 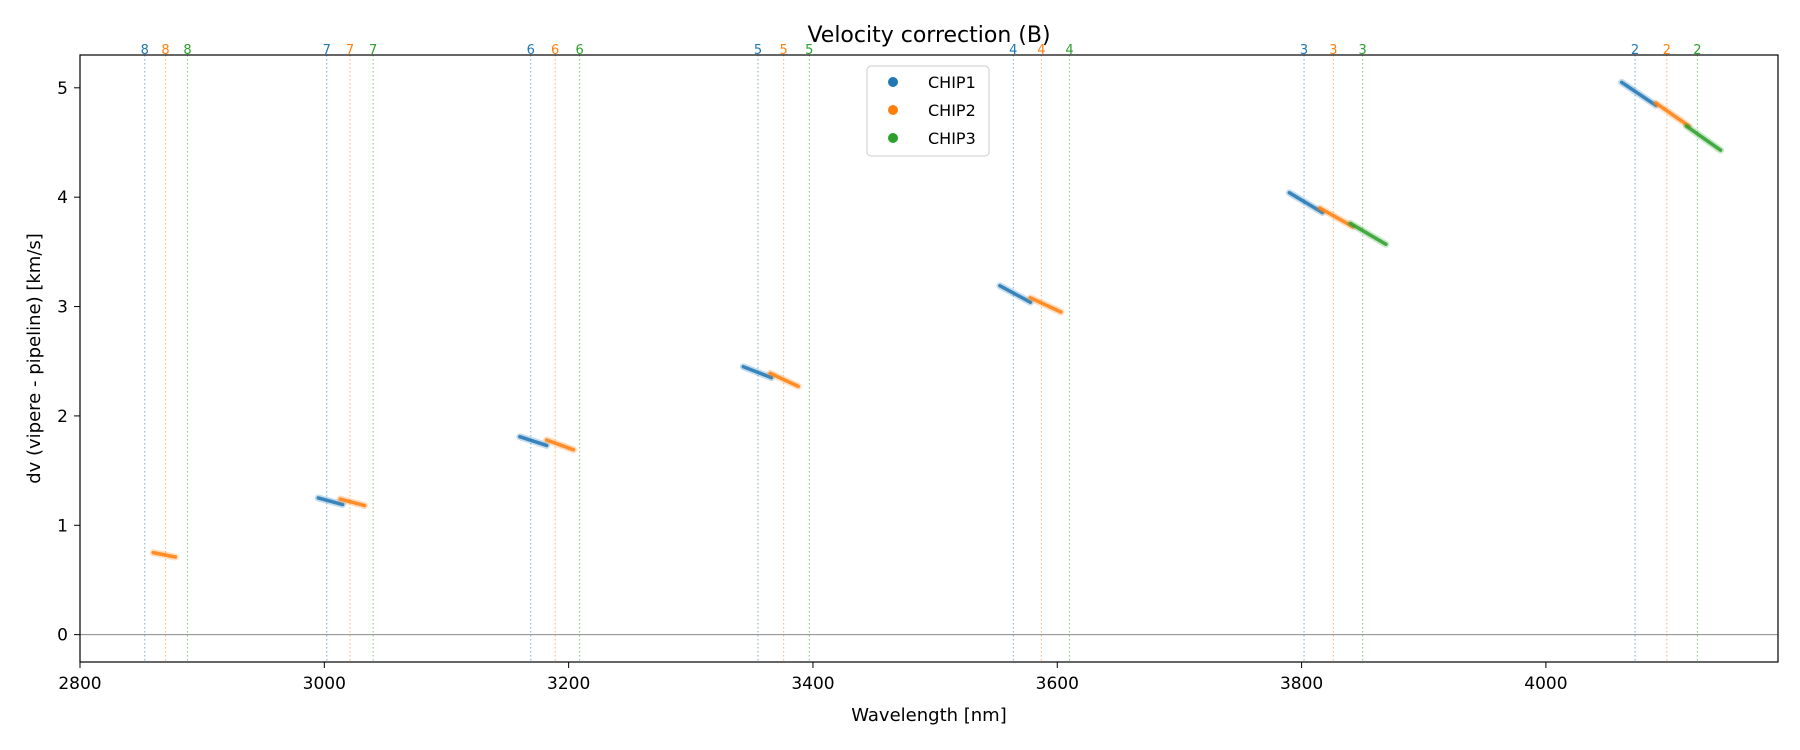 What do you see at coordinates (1635, 50) in the screenshot?
I see `order-marker-label-chip1-2: 2` at bounding box center [1635, 50].